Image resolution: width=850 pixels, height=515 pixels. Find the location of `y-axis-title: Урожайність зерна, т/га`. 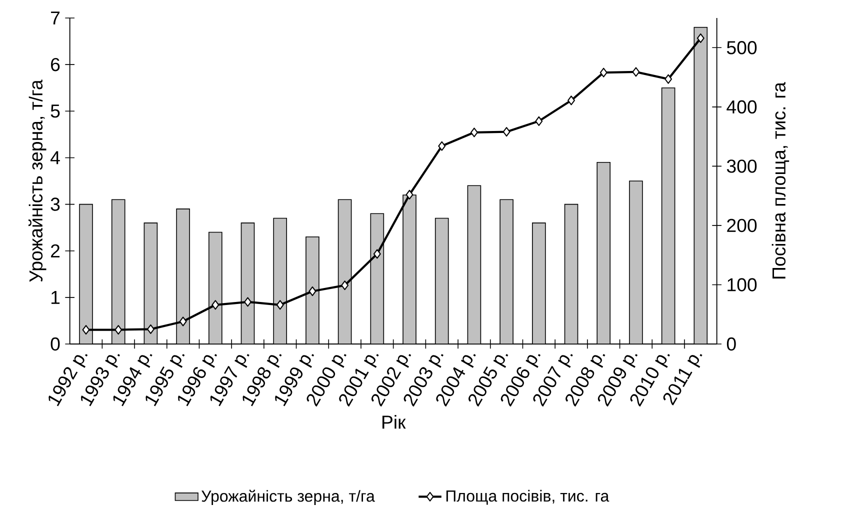

y-axis-title: Урожайність зерна, т/га is located at coordinates (37, 181).